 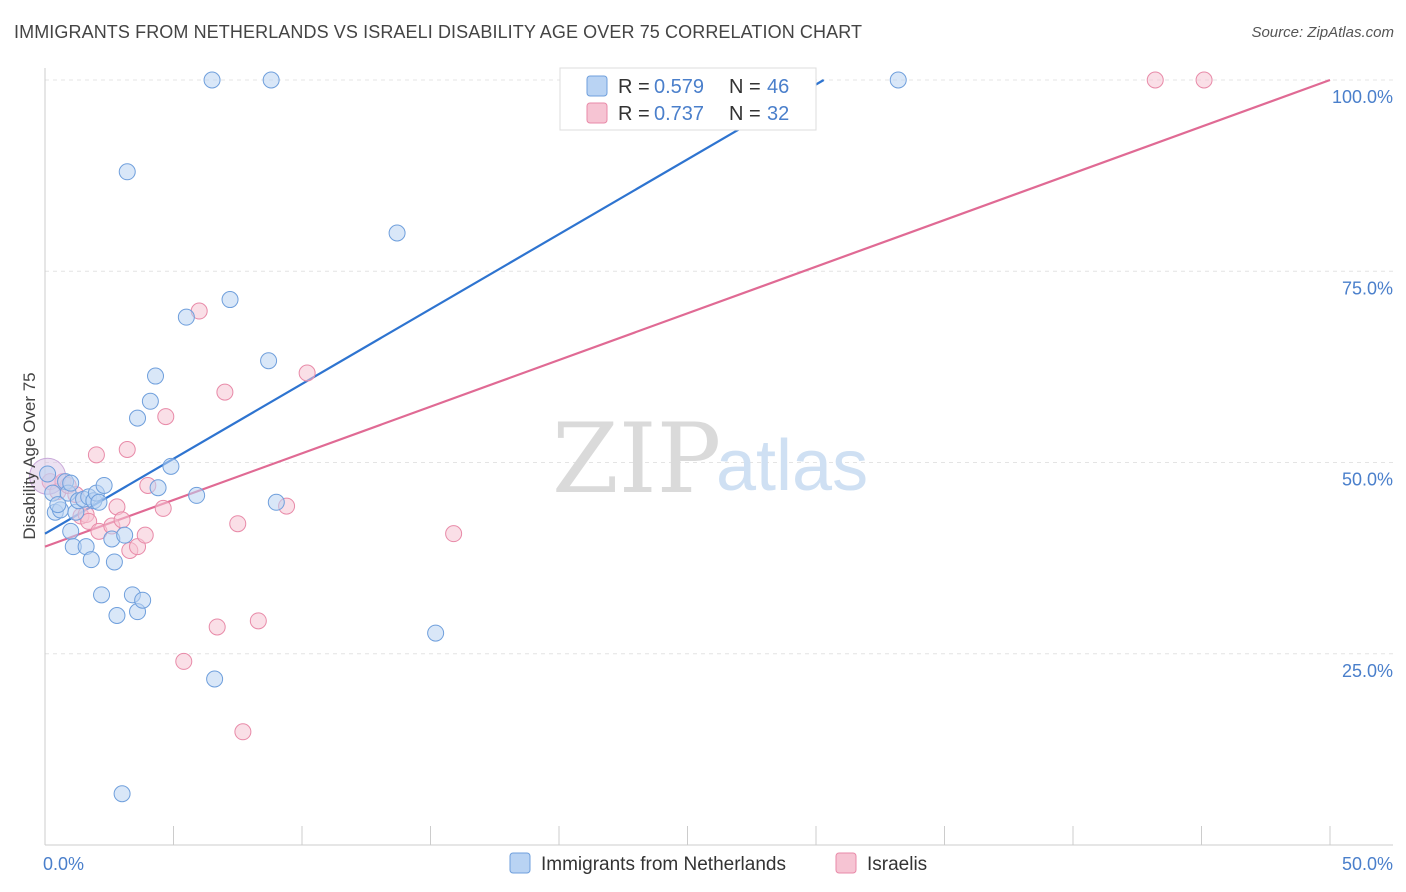 I want to click on legend-r-value-blue: 0.579, so click(x=679, y=87).